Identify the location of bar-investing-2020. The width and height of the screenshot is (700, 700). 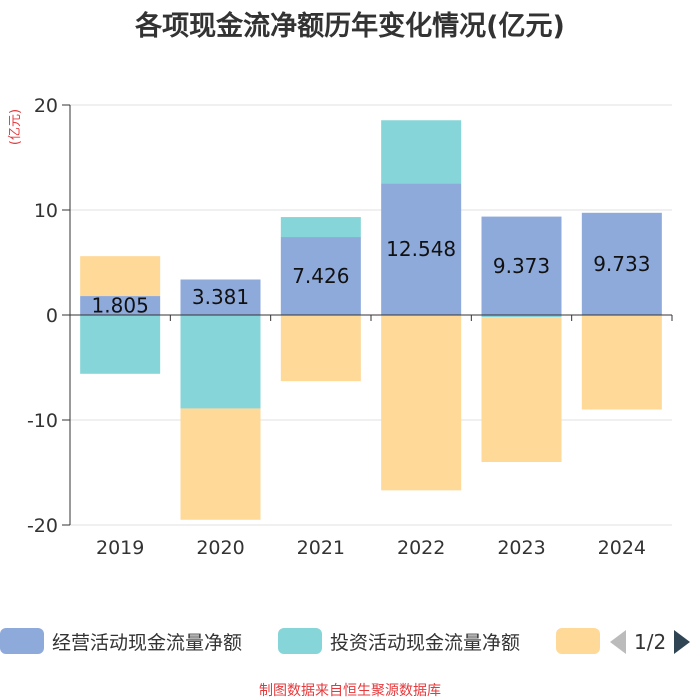
(220, 362).